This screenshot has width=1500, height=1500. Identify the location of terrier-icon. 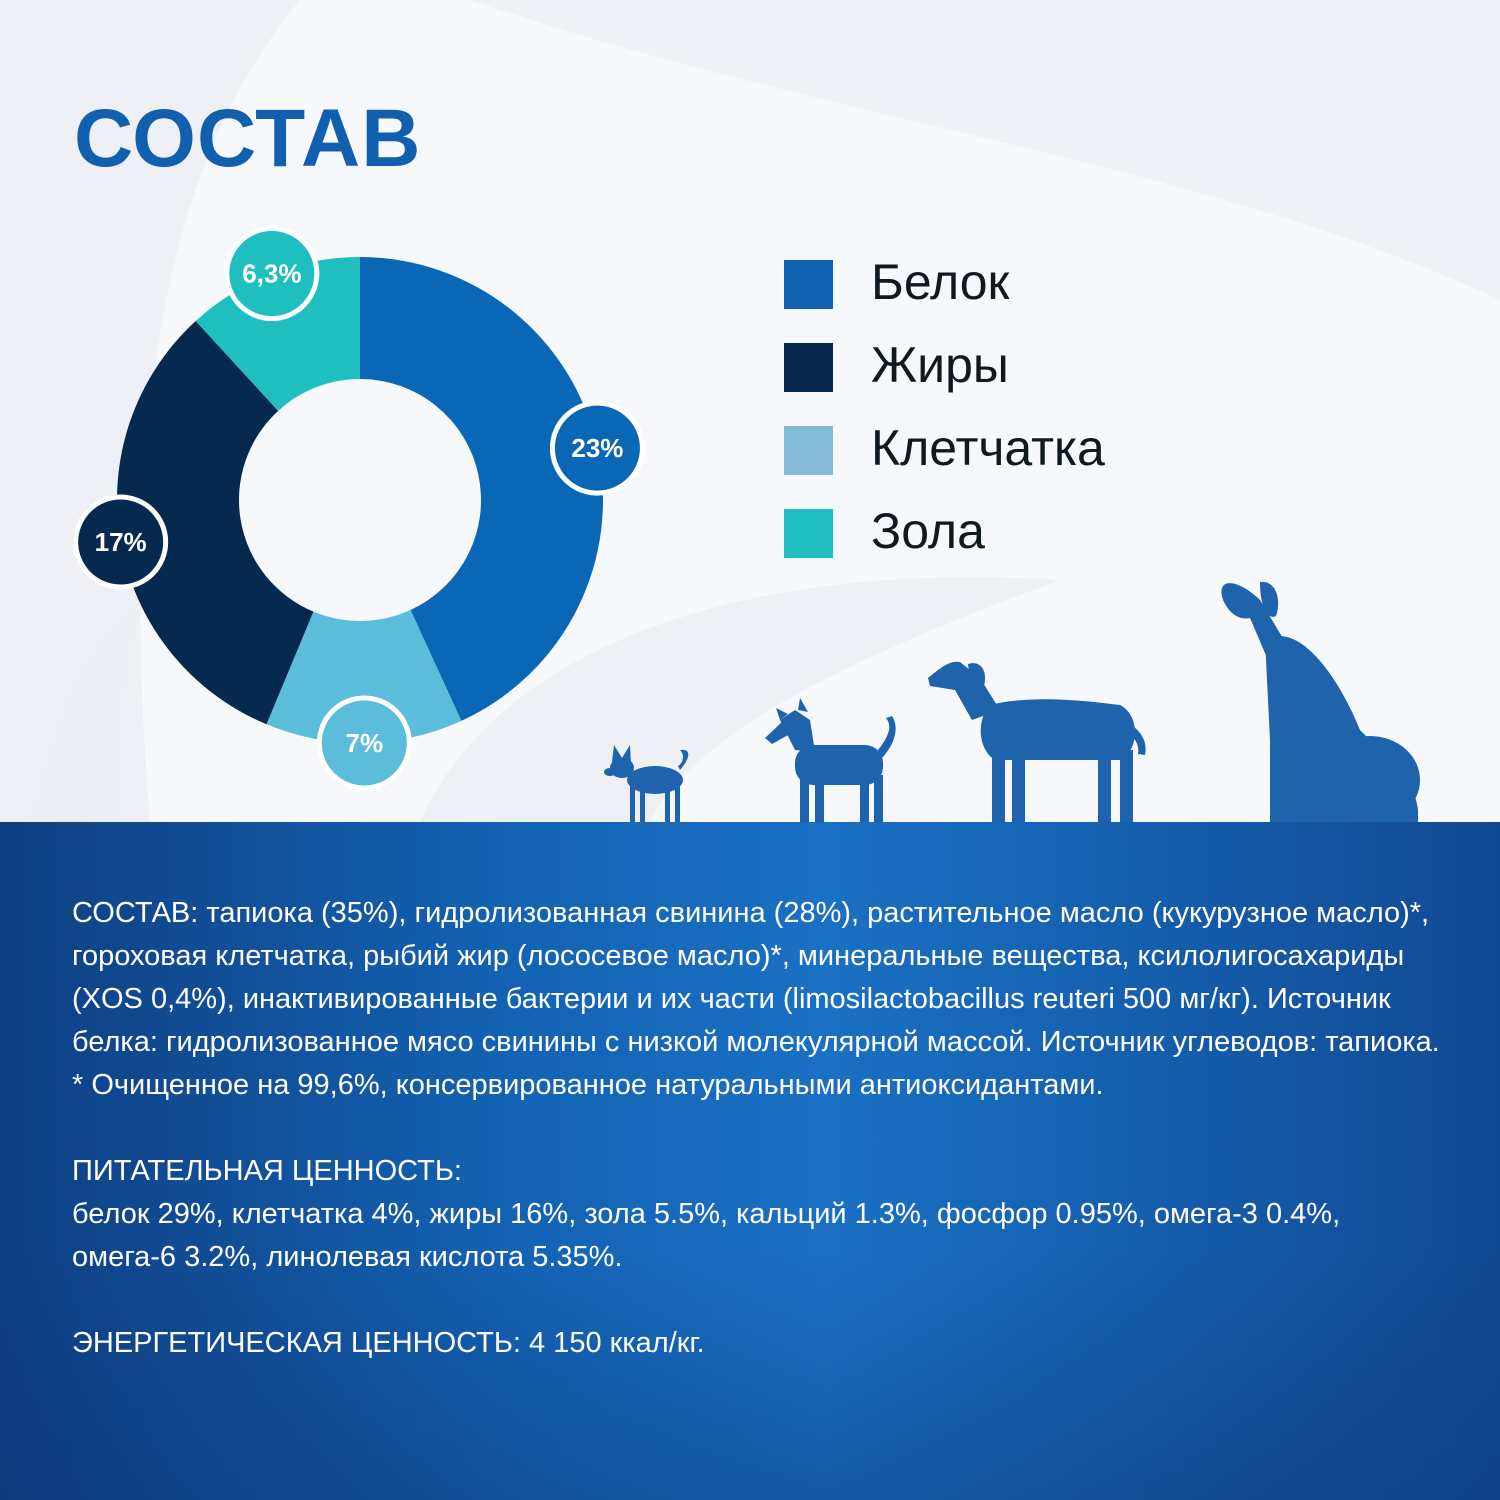
(830, 760).